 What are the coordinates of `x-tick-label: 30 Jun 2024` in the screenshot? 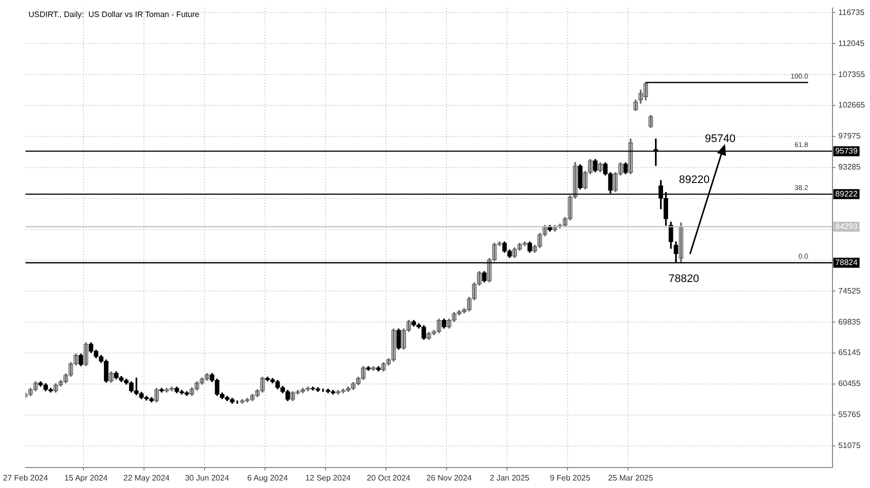 It's located at (207, 477).